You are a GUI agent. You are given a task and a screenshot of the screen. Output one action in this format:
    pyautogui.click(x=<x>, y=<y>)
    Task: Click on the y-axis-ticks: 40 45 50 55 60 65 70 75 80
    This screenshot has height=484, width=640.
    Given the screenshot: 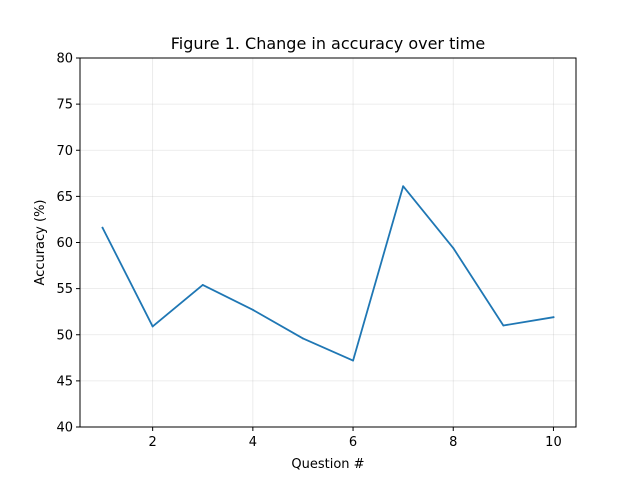 What is the action you would take?
    pyautogui.click(x=68, y=244)
    